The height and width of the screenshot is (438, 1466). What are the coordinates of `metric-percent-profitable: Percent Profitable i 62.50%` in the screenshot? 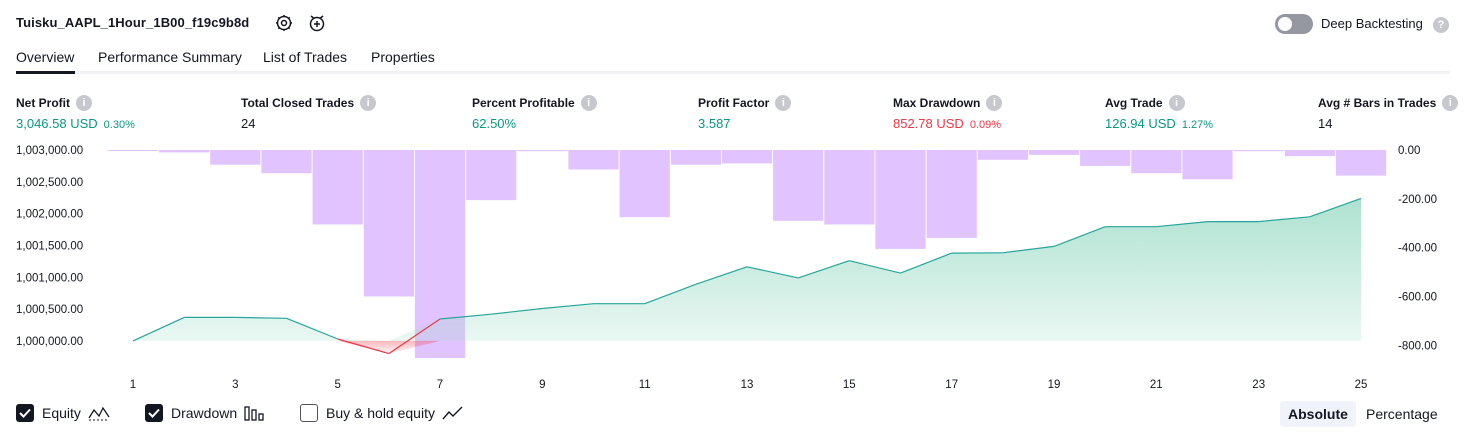 It's located at (534, 113).